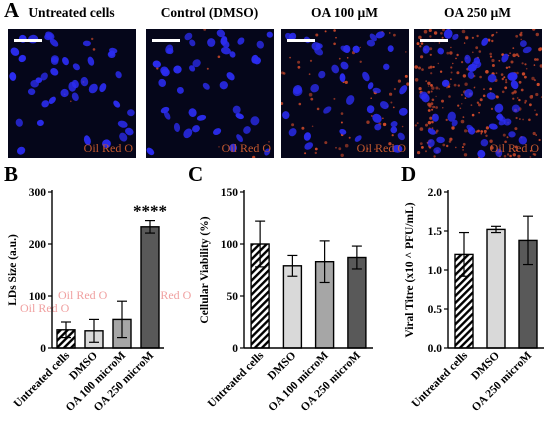  What do you see at coordinates (230, 193) in the screenshot?
I see `y-tick-label: 150` at bounding box center [230, 193].